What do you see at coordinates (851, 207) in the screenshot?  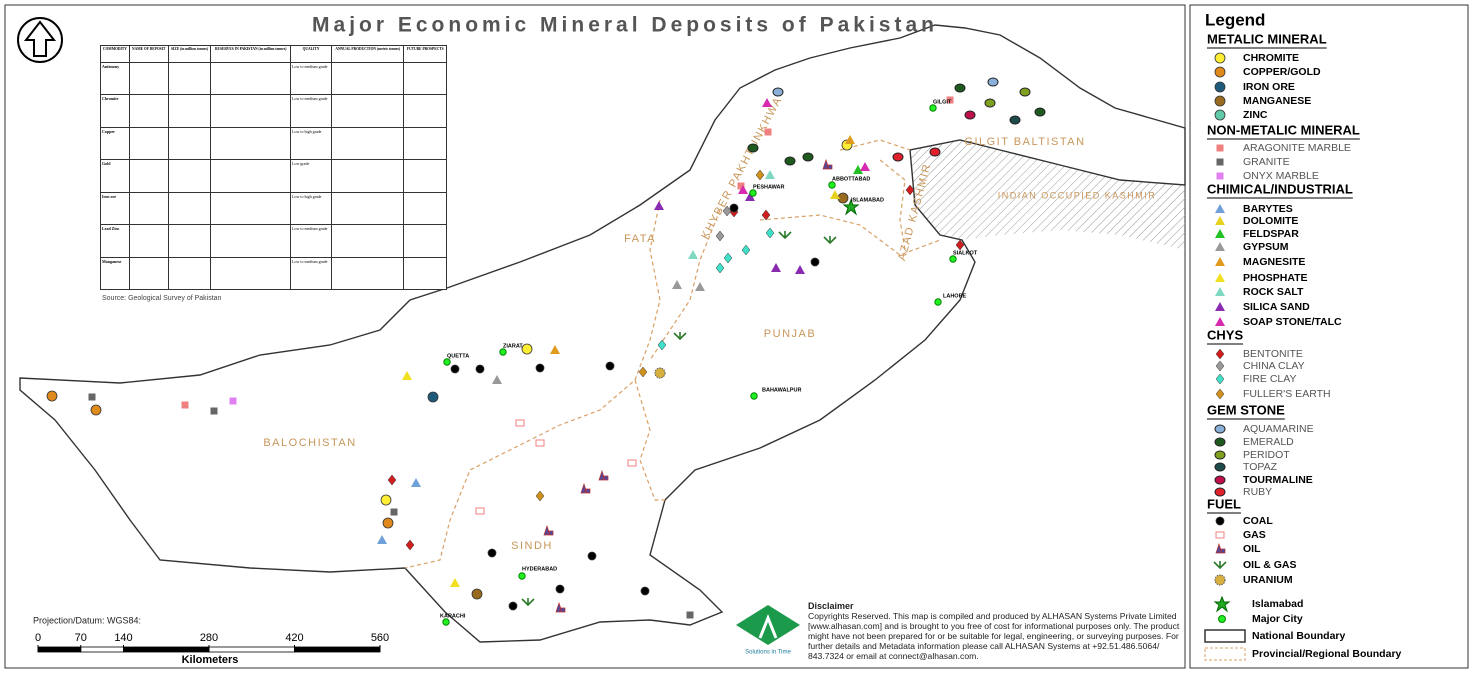 I see `capital-marker` at bounding box center [851, 207].